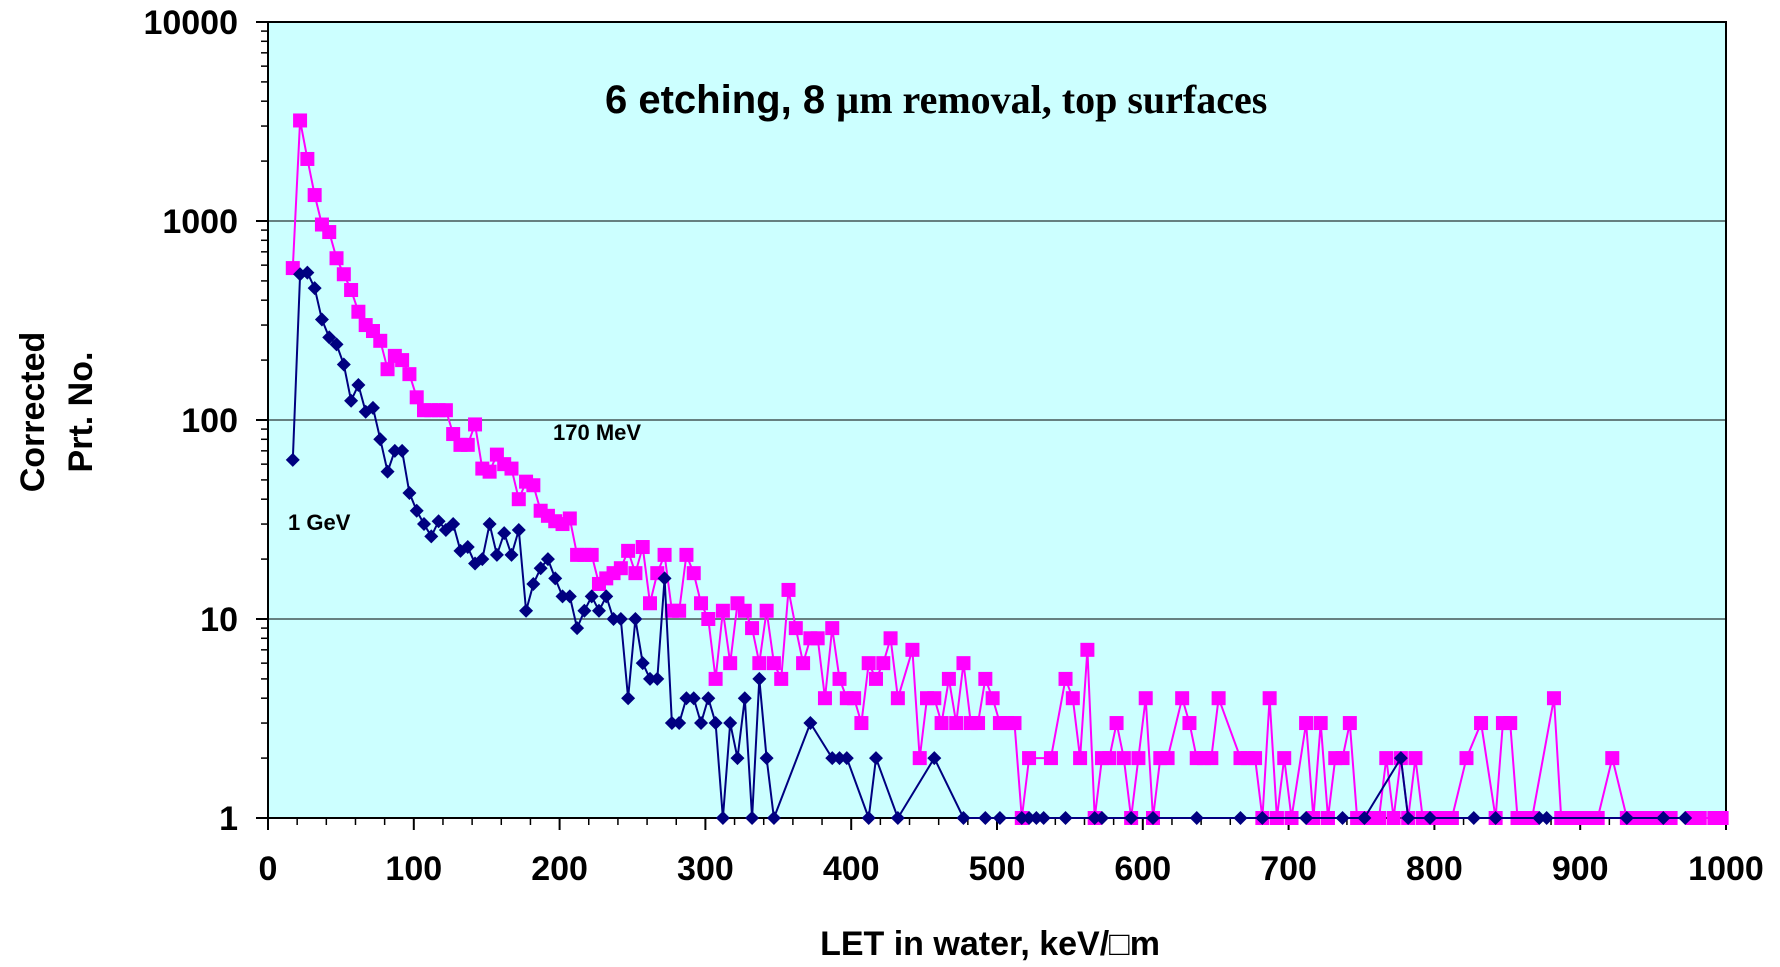 The height and width of the screenshot is (967, 1780). What do you see at coordinates (1051, 99) in the screenshot?
I see `chart-title-part2: µm removal, top surfaces` at bounding box center [1051, 99].